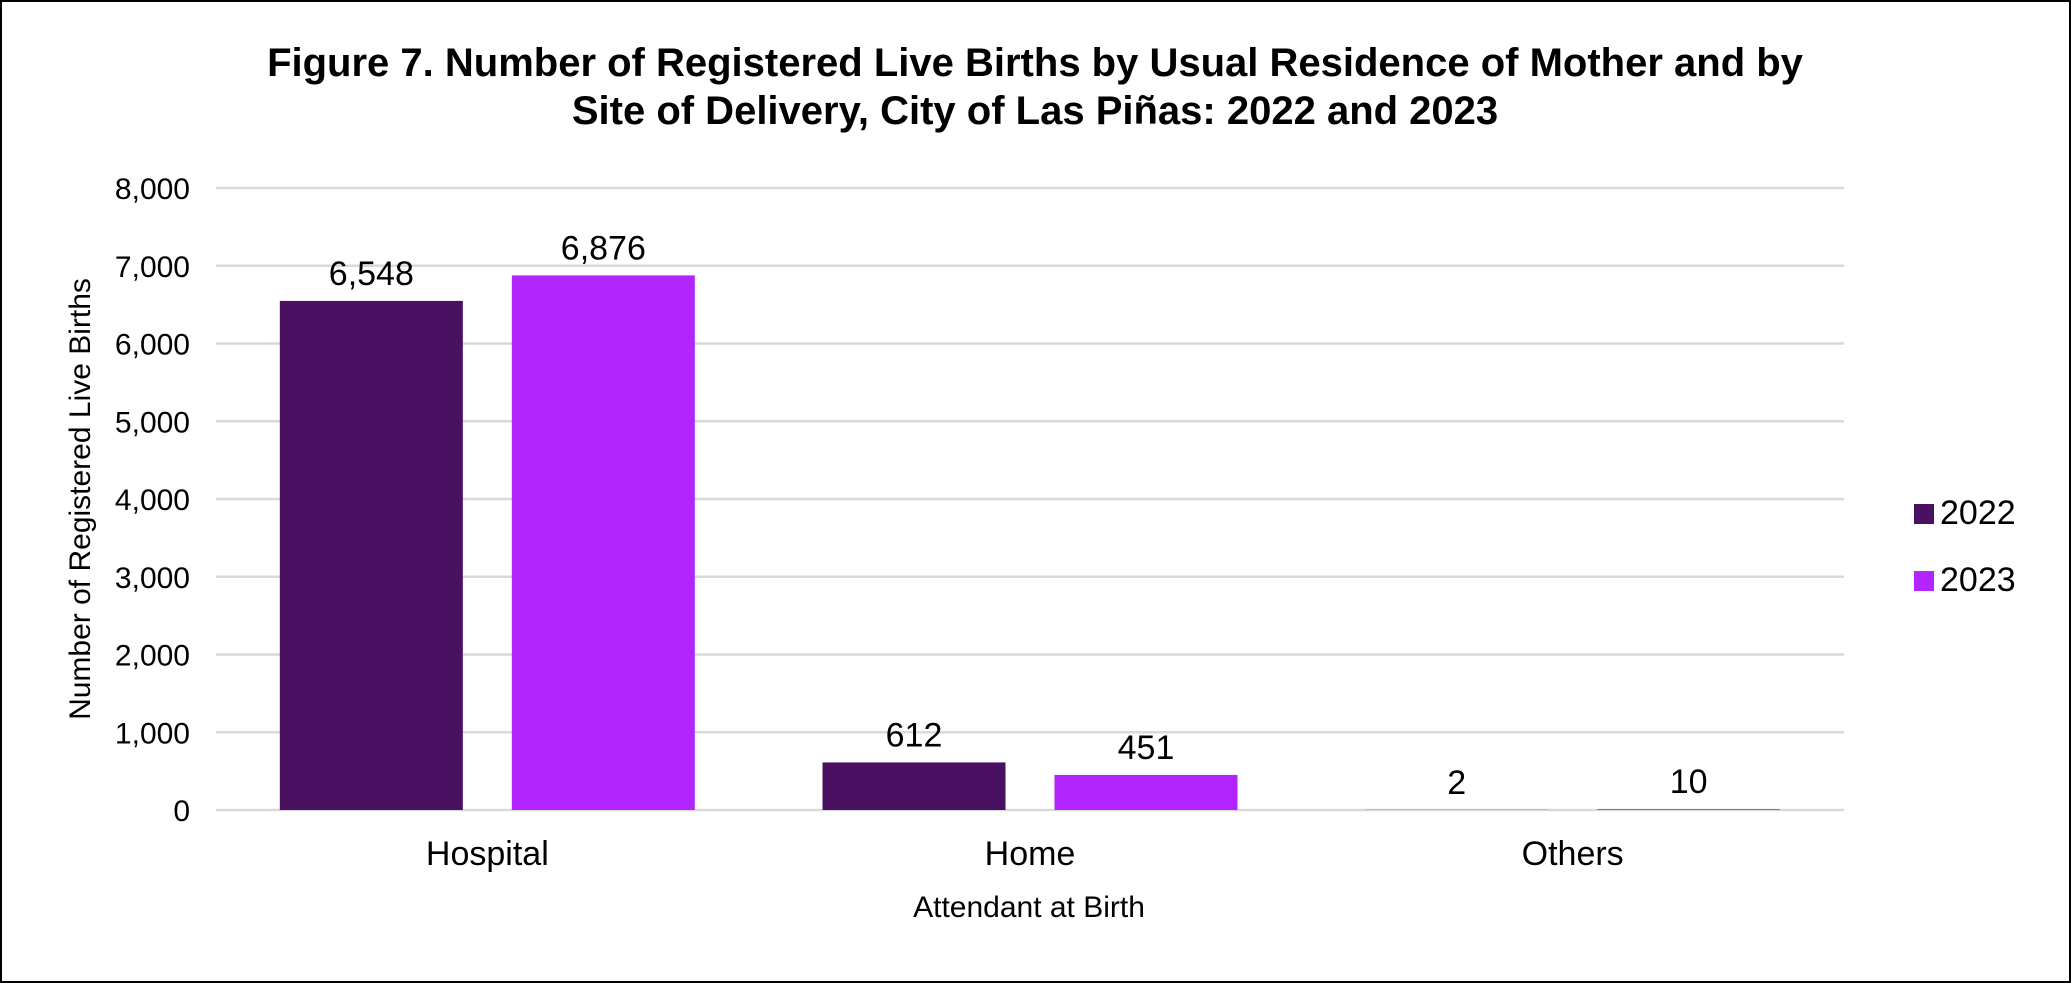 The image size is (2071, 983). What do you see at coordinates (152, 422) in the screenshot?
I see `y-tick-label: 5,000` at bounding box center [152, 422].